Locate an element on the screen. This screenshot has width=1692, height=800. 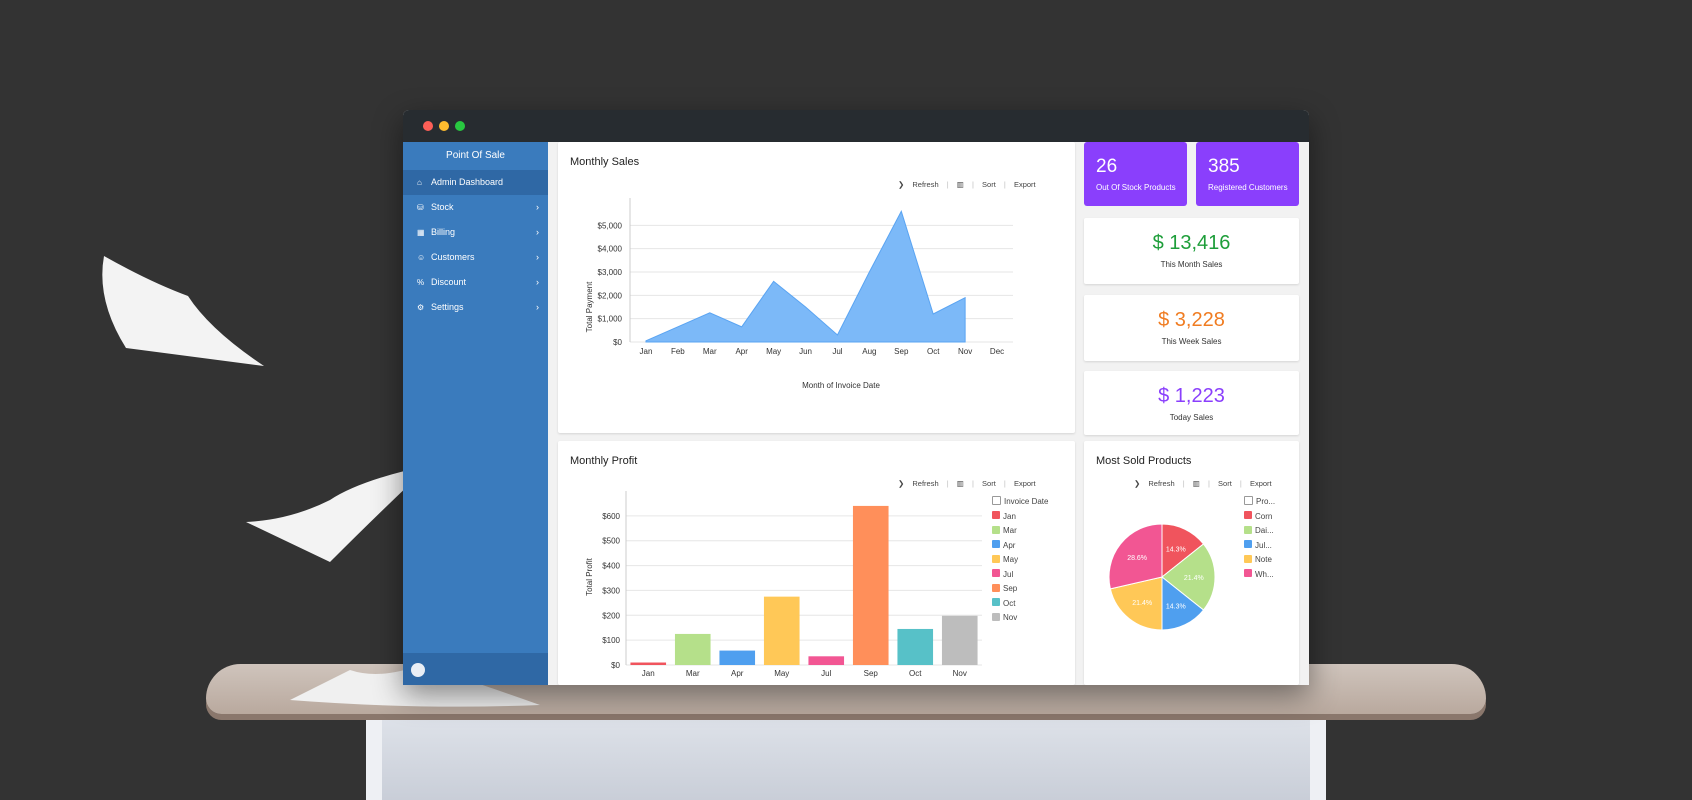
sidebar-item-billing: ▦ Billing › is located at coordinates (475, 232).